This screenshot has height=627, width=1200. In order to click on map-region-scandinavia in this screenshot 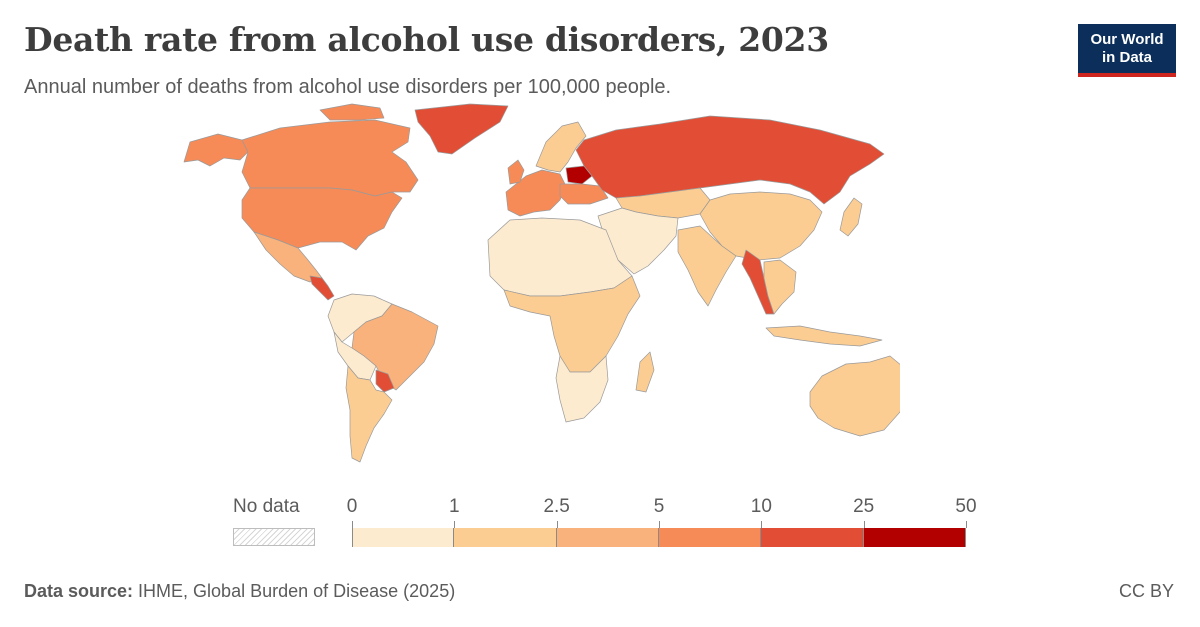, I will do `click(561, 147)`.